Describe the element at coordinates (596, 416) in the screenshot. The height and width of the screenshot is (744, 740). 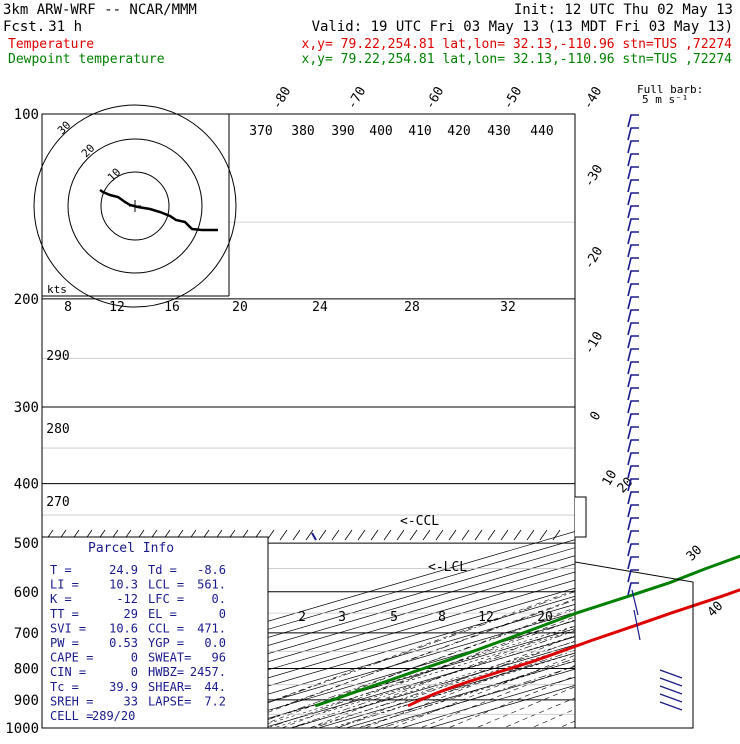
I see `isotherm-label: 0` at that location.